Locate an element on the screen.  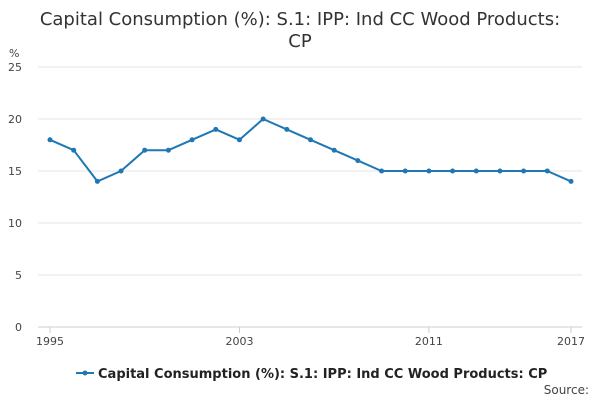
data-point-2011 is located at coordinates (429, 171).